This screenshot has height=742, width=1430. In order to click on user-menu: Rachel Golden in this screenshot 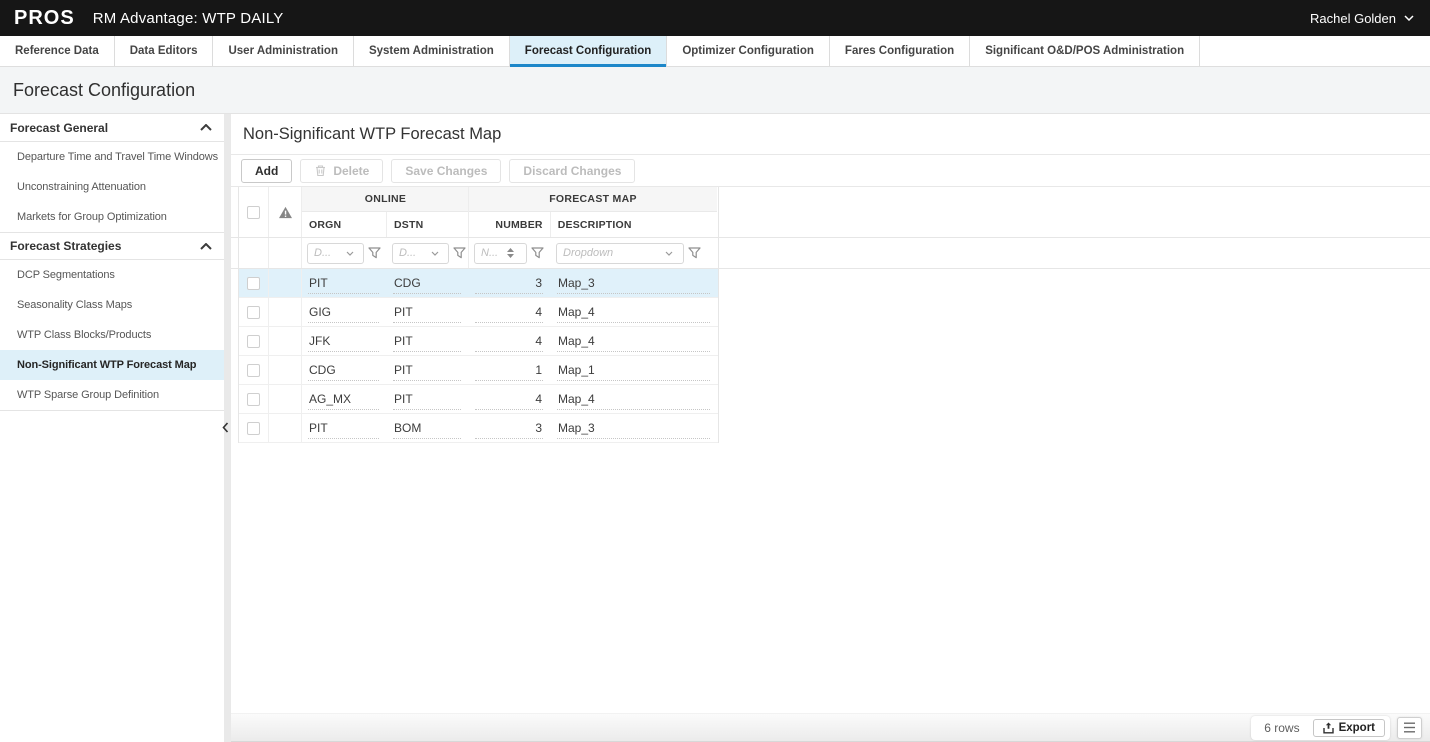, I will do `click(1362, 18)`.